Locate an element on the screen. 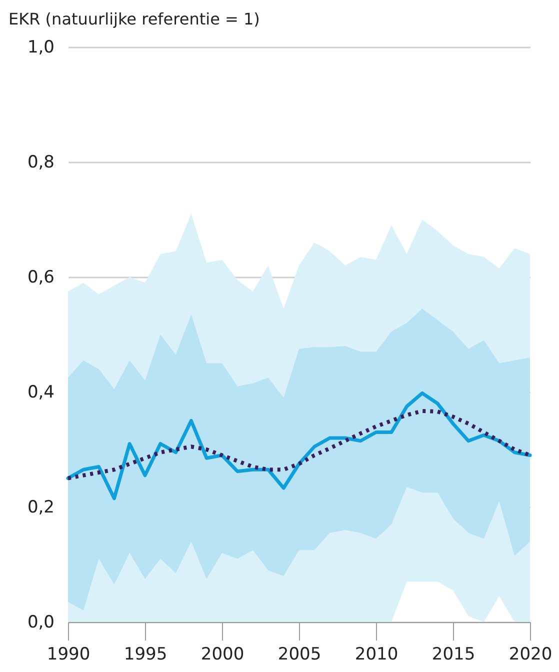 The image size is (559, 672). x-tick-label: 2020 is located at coordinates (530, 654).